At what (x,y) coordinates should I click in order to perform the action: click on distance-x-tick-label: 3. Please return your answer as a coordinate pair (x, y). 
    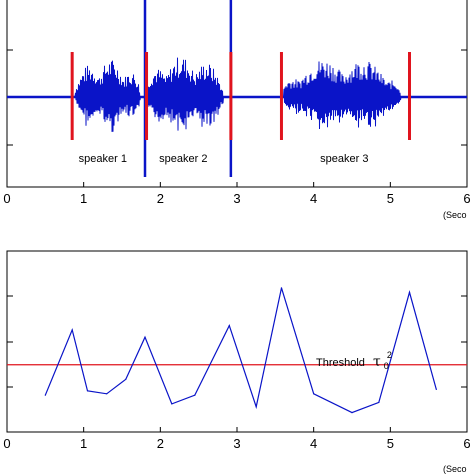
    Looking at the image, I should click on (236, 443).